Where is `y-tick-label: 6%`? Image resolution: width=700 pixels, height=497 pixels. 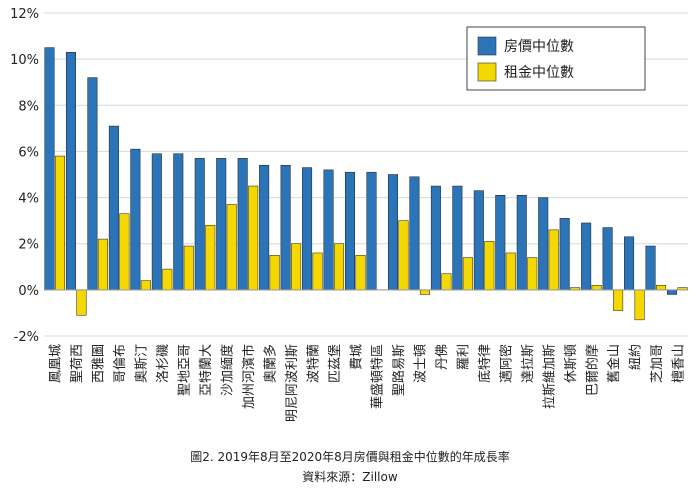
y-tick-label: 6% is located at coordinates (28, 152).